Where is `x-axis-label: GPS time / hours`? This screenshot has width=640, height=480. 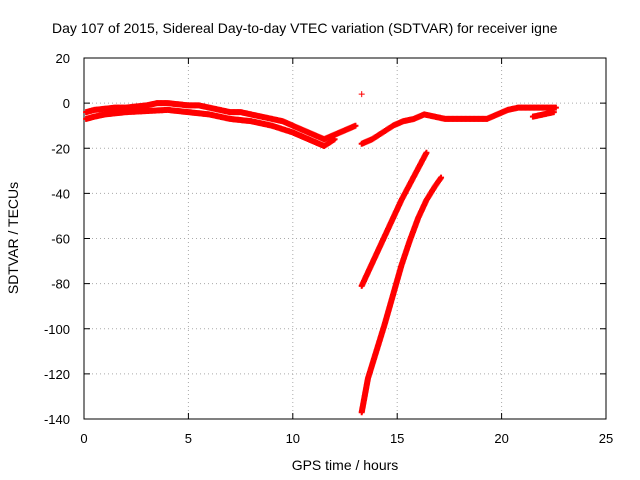
x-axis-label: GPS time / hours is located at coordinates (345, 465).